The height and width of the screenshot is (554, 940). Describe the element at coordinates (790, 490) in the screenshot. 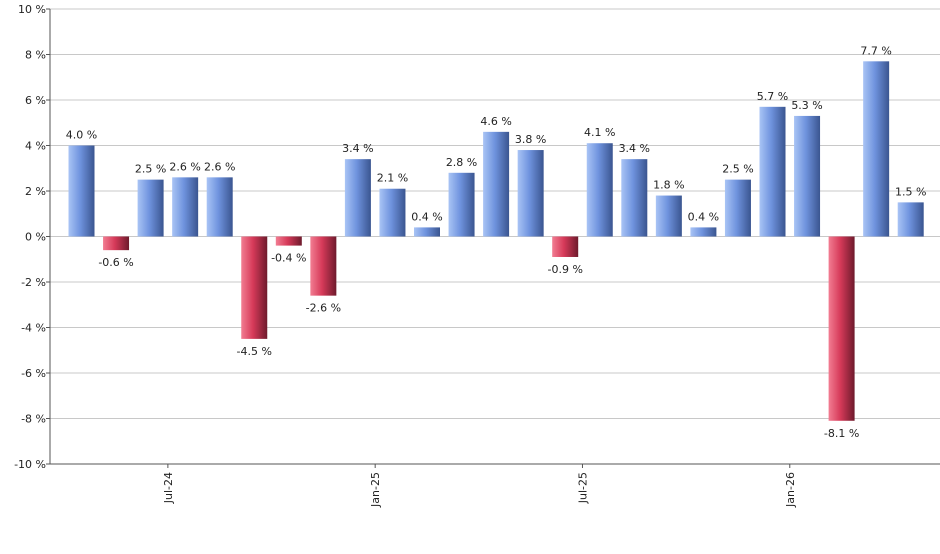

I see `x-tick-label: Jan-26` at that location.